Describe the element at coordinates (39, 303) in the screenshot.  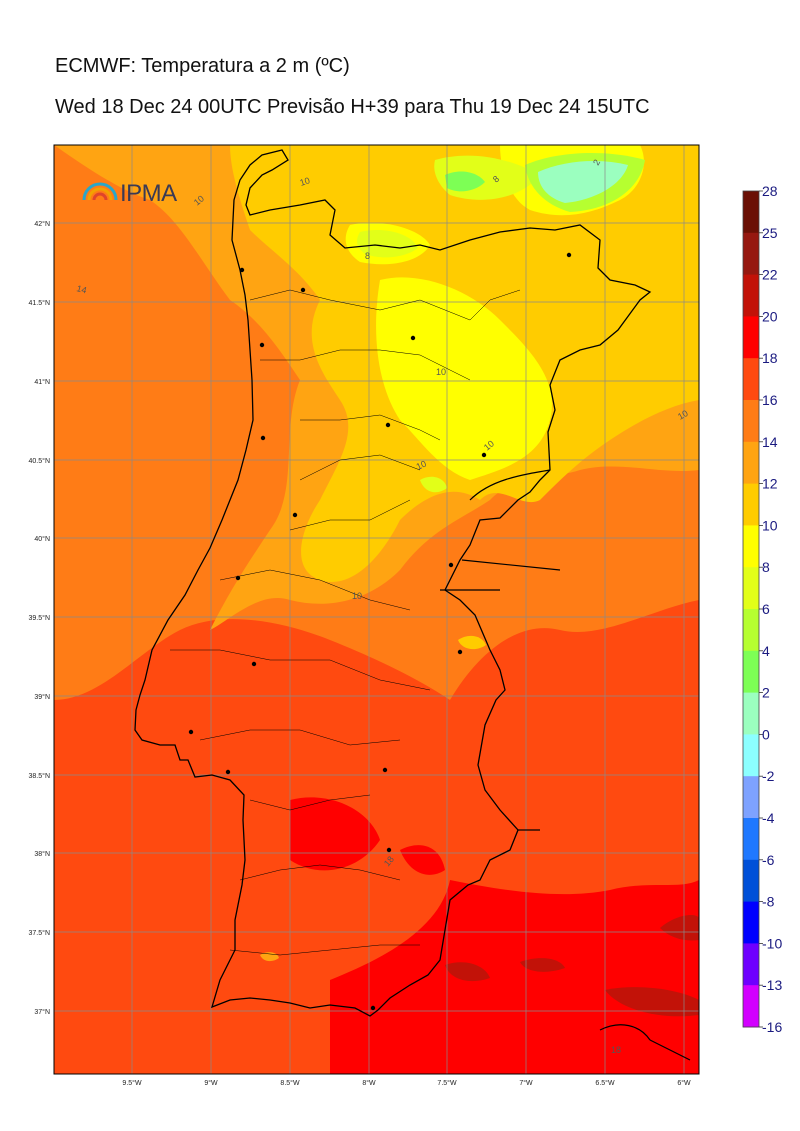
I see `lat-tick-label: 41.5°N` at that location.